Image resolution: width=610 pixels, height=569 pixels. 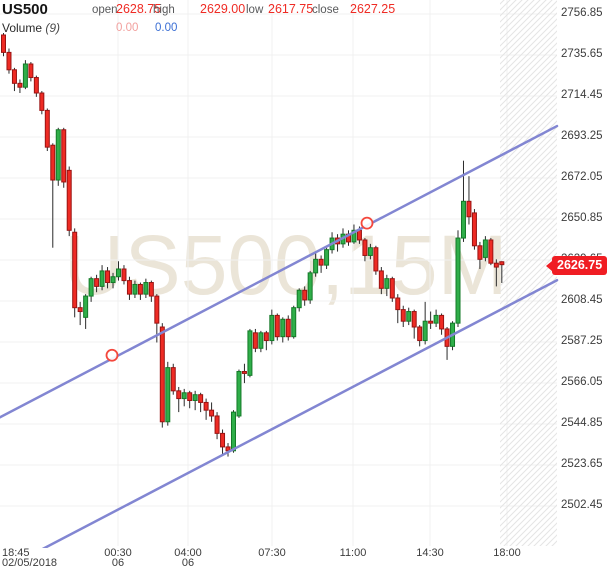 What do you see at coordinates (582, 300) in the screenshot?
I see `price-axis-label: 2608.45` at bounding box center [582, 300].